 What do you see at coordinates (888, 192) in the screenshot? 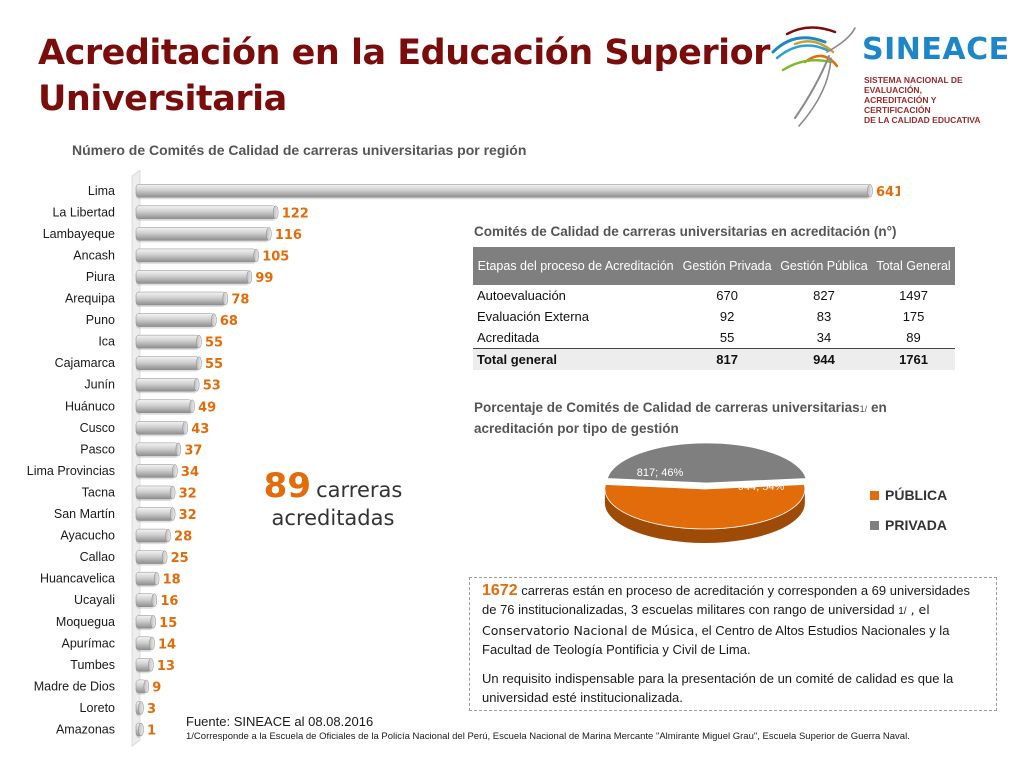
I see `data-label: 641` at bounding box center [888, 192].